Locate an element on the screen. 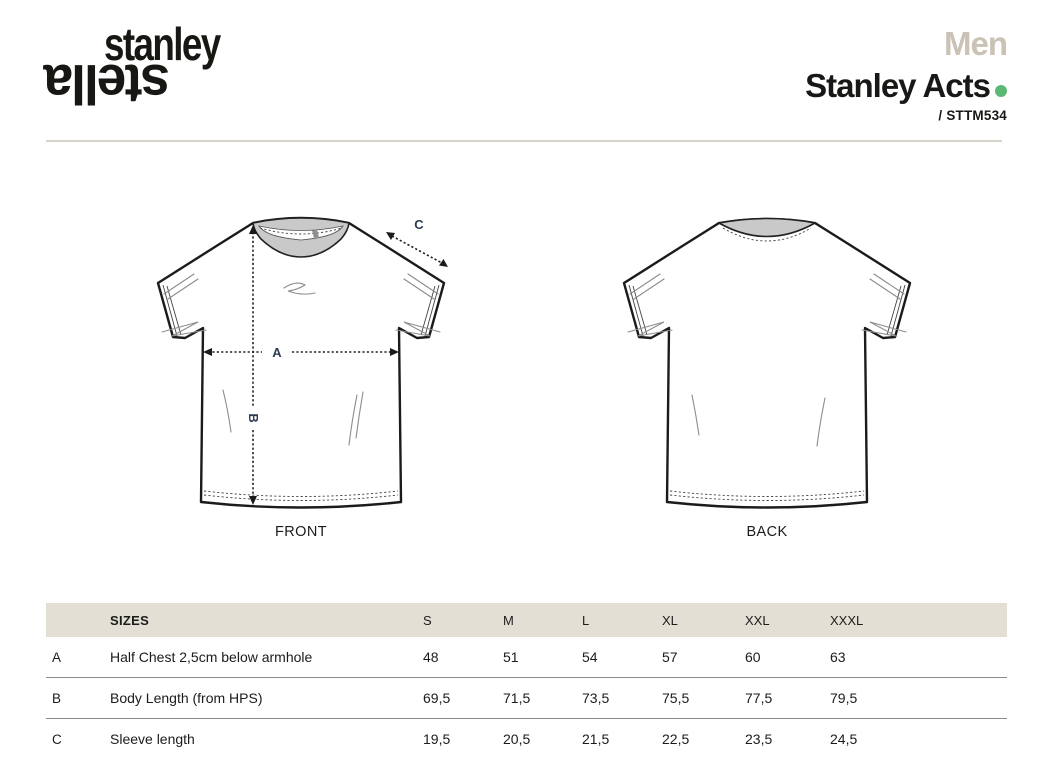  size-value-cell: 22,5 is located at coordinates (676, 739).